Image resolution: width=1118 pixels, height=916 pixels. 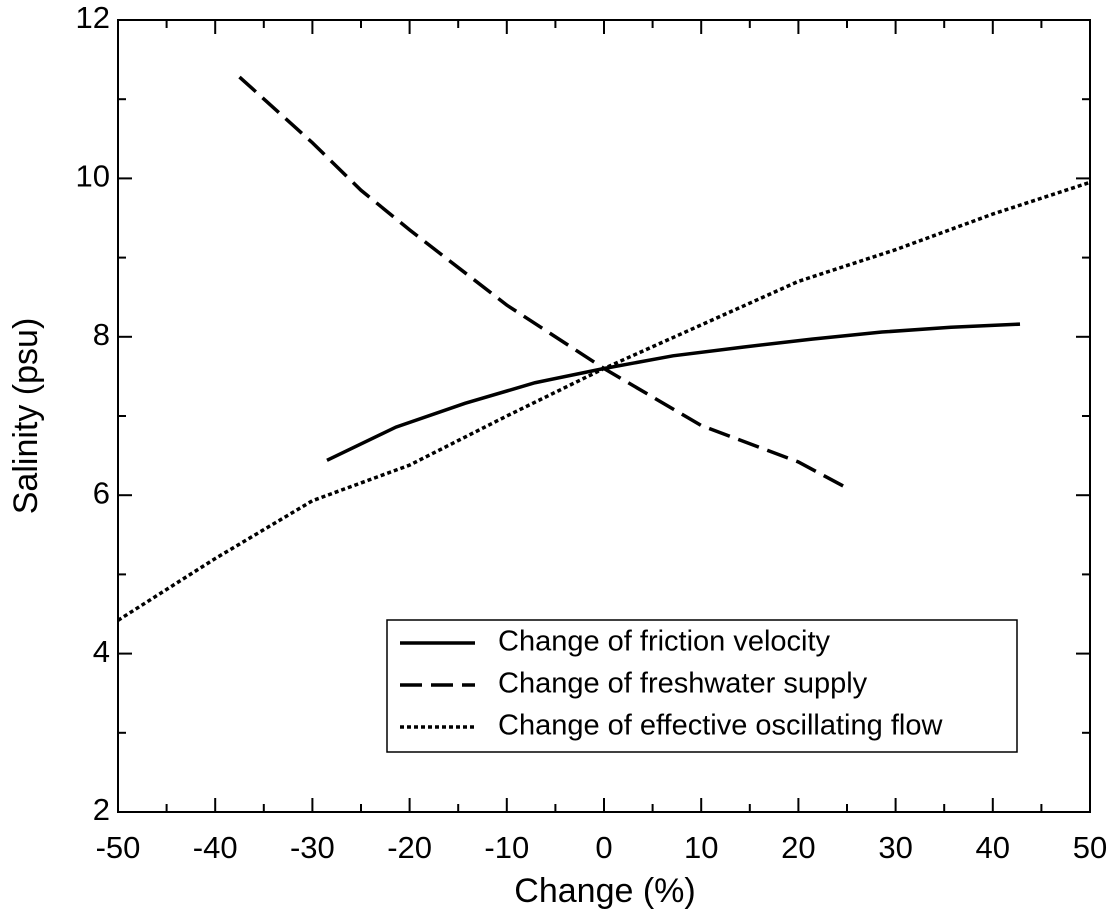 I want to click on x-tick-label: 30, so click(x=895, y=847).